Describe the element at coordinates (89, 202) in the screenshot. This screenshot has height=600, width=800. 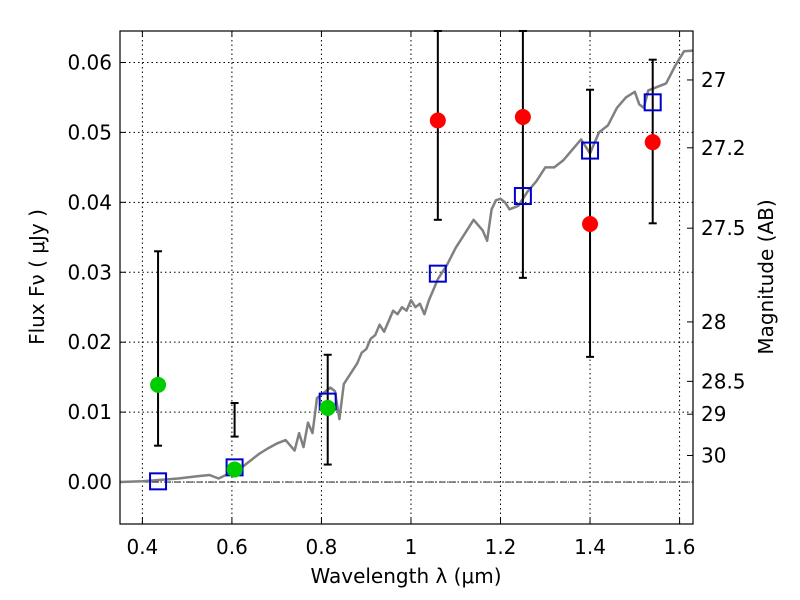
I see `y-tick-label: 0.04` at that location.